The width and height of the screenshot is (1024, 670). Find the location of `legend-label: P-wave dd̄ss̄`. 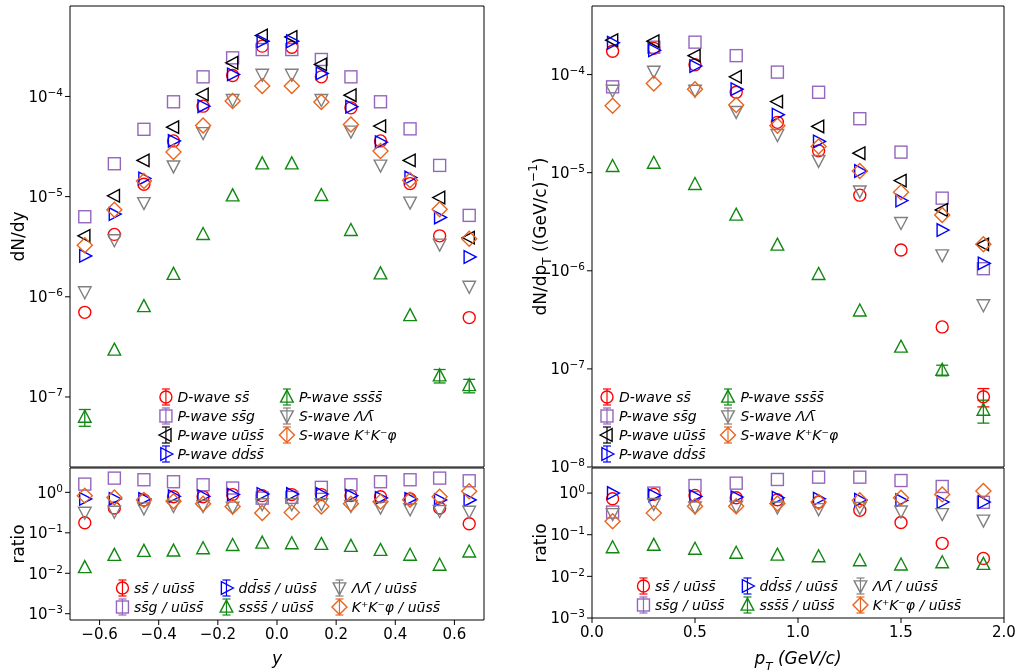

legend-label: P-wave dd̄ss̄ is located at coordinates (220, 454).